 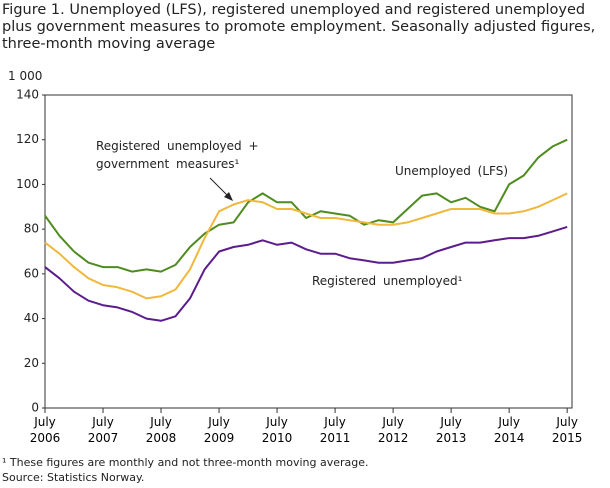 I want to click on series-label: Unemployed (LFS), so click(x=452, y=171).